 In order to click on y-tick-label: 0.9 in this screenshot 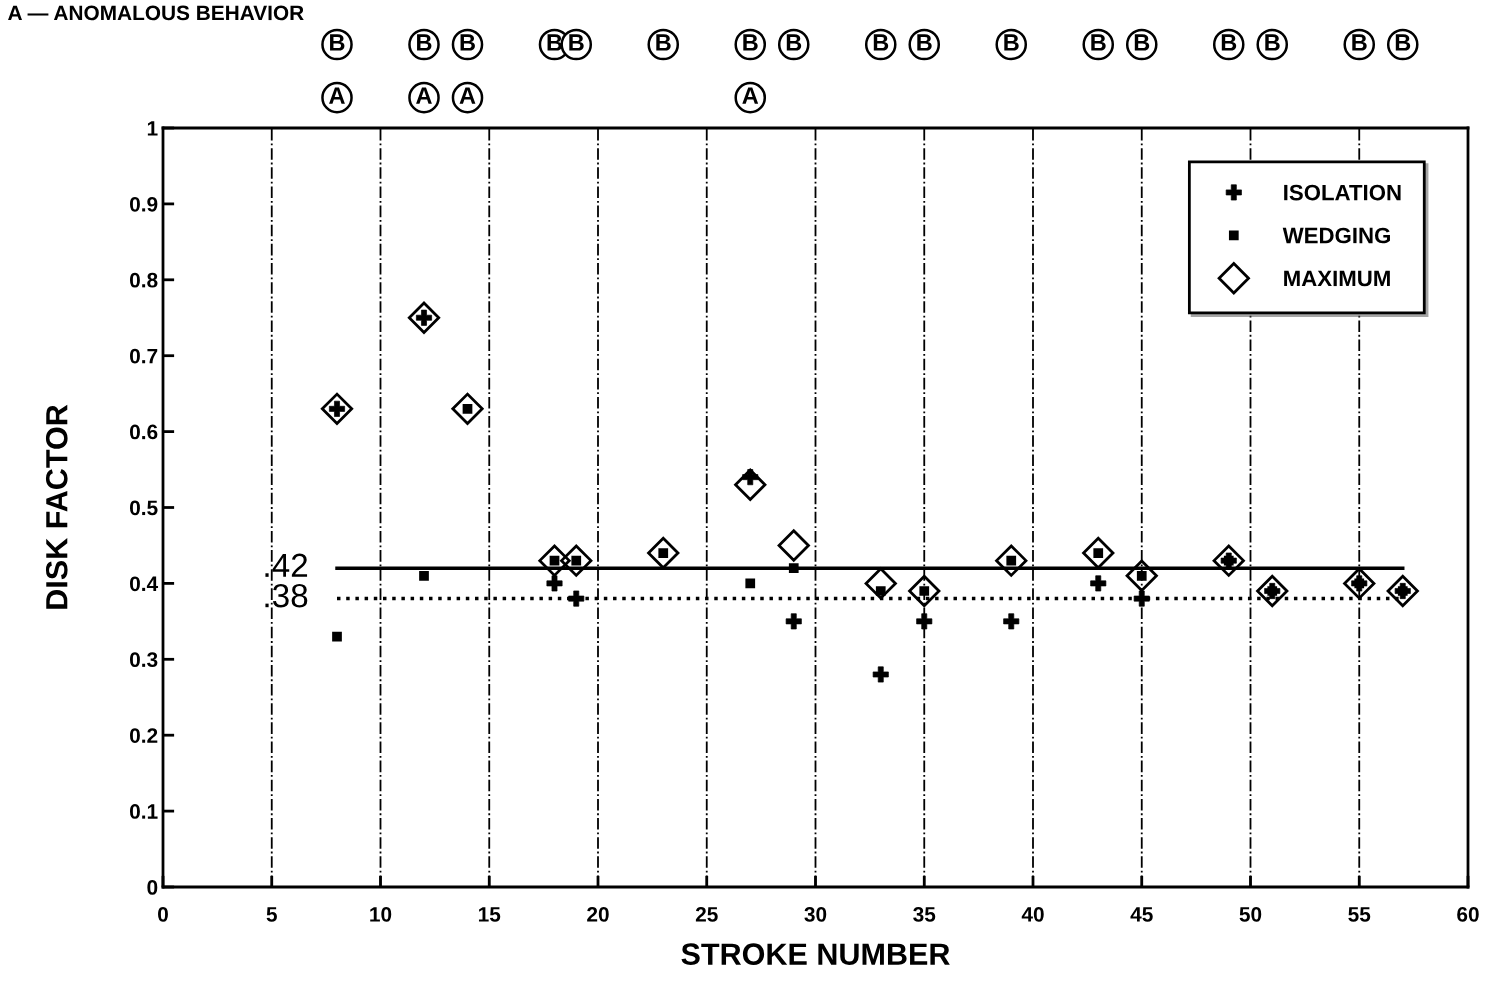, I will do `click(144, 204)`.